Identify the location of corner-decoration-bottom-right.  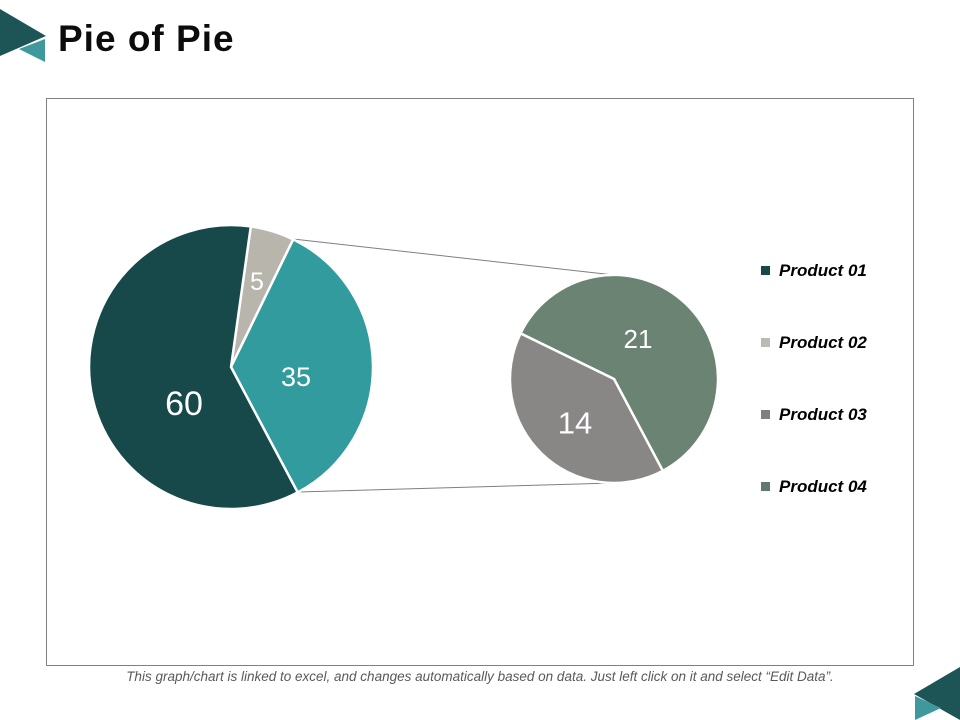
(937, 693).